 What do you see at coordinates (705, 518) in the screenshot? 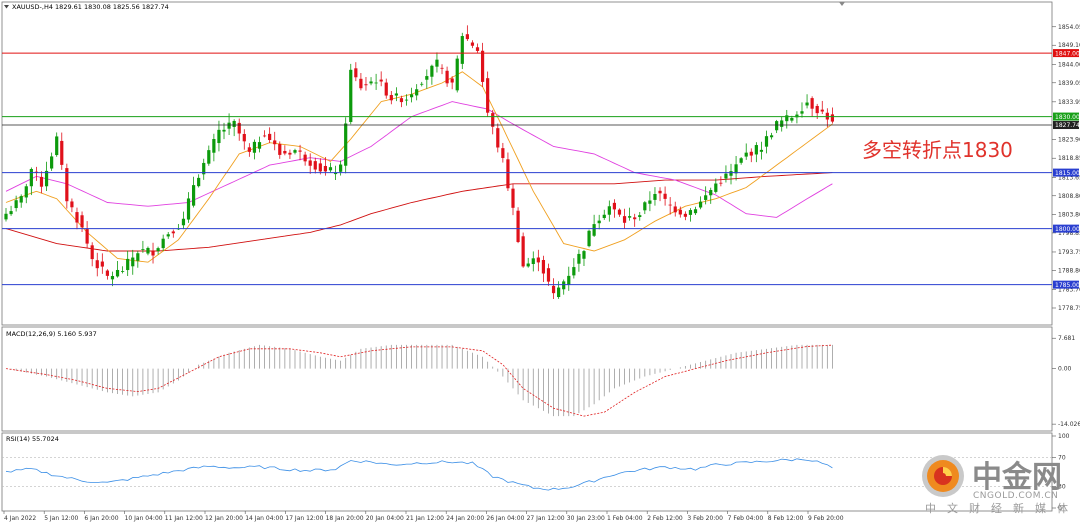
I see `time-tick-label: 3 Feb 20:00` at bounding box center [705, 518].